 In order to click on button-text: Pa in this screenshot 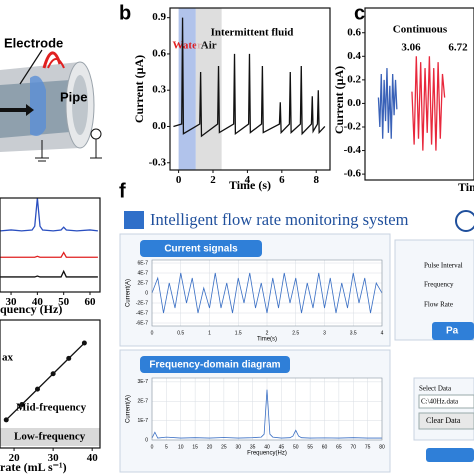, I will do `click(452, 331)`.